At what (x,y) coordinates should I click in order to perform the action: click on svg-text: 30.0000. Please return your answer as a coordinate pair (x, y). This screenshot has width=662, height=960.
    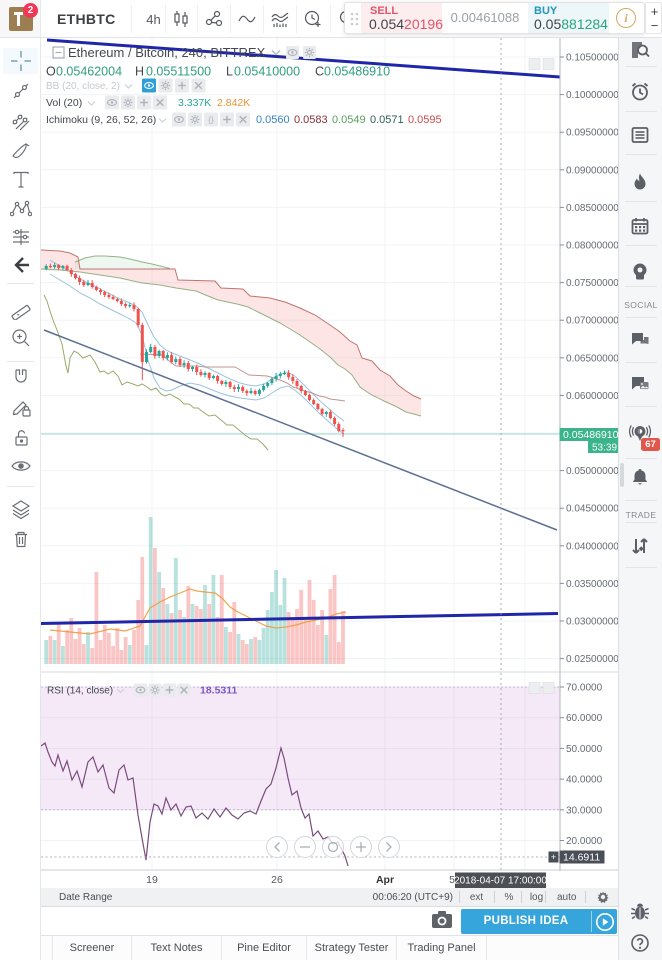
    Looking at the image, I should click on (584, 810).